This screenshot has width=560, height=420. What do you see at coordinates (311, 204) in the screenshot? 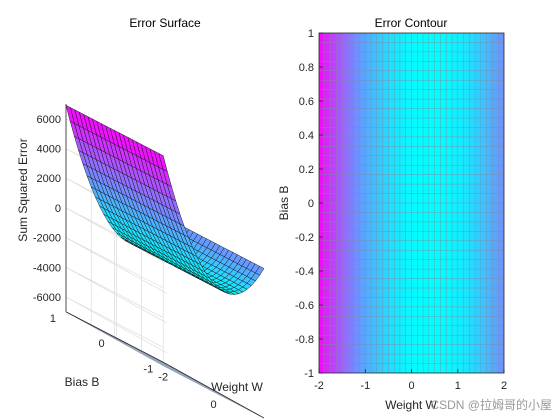
I see `contour-y-tick-label: 0` at bounding box center [311, 204].